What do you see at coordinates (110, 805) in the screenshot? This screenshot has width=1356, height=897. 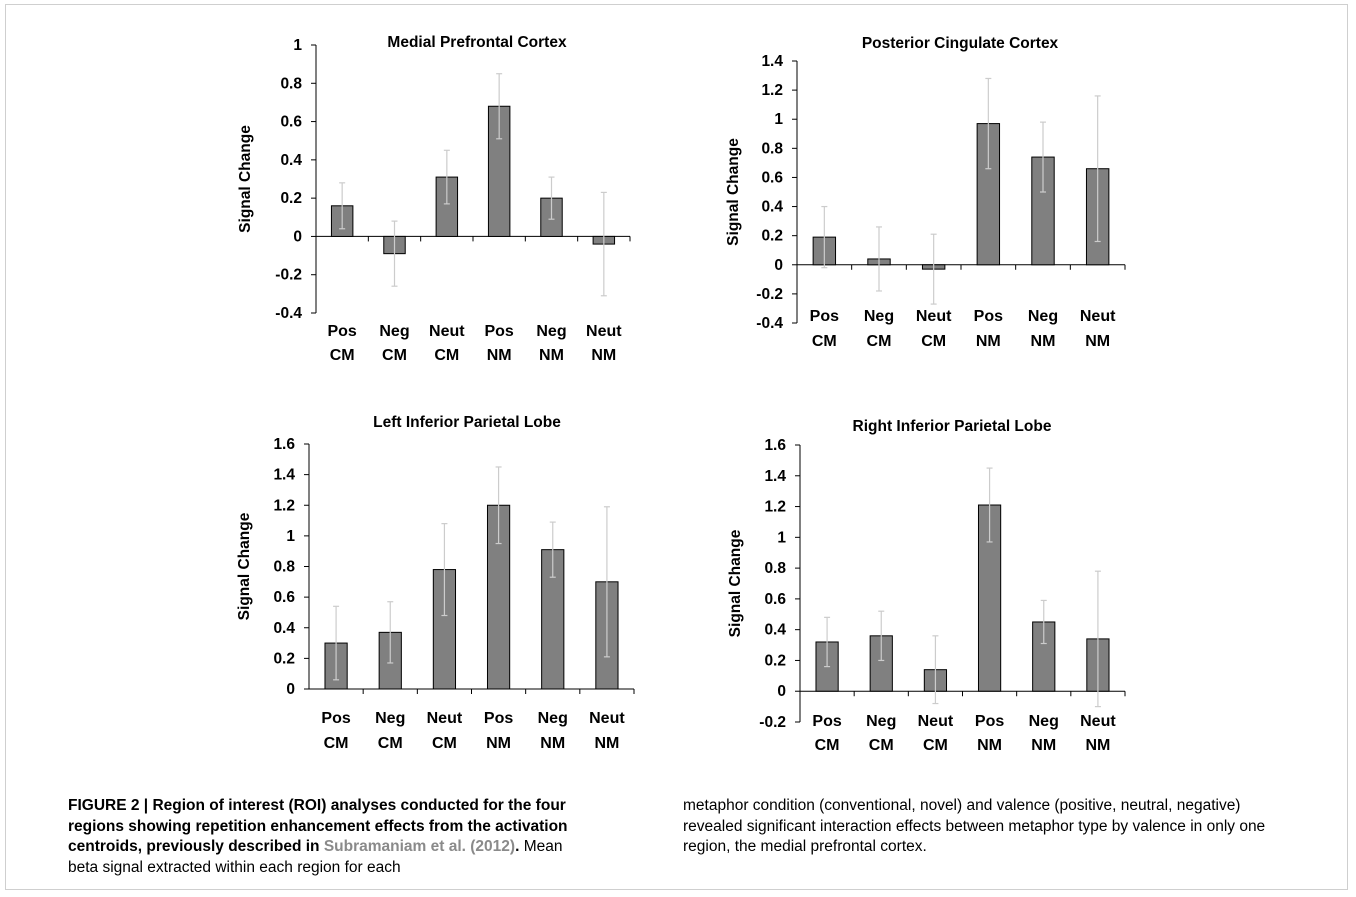 I see `caption-label: FIGURE 2 |` at bounding box center [110, 805].